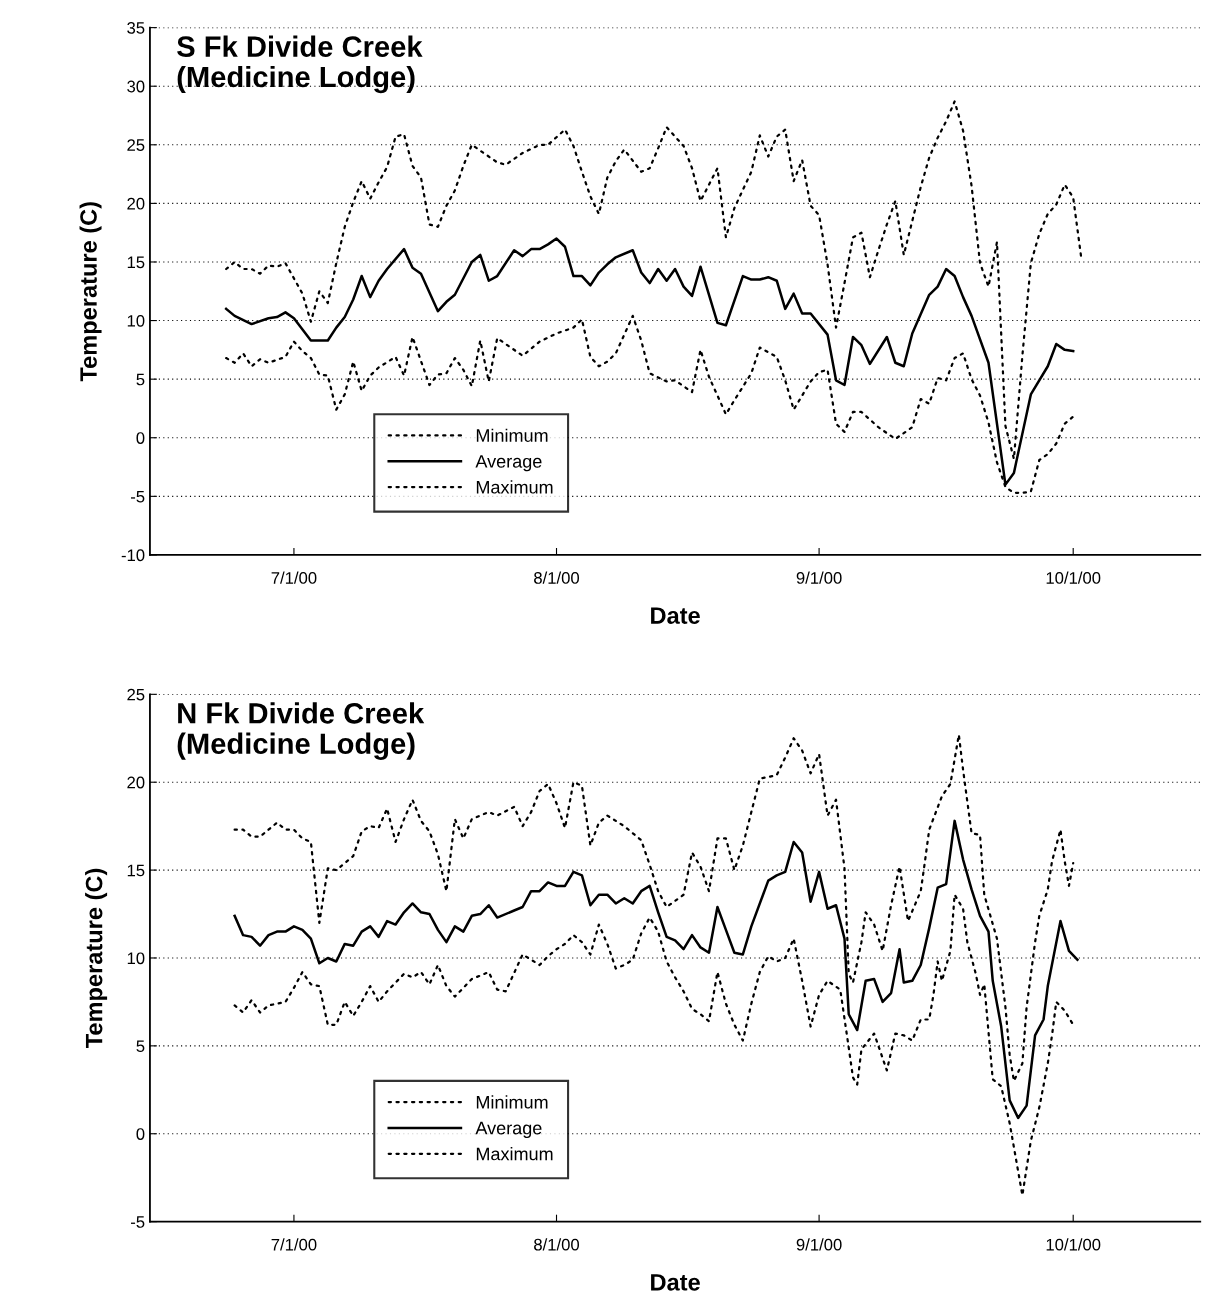  What do you see at coordinates (136, 28) in the screenshot?
I see `y-tick-label: 35` at bounding box center [136, 28].